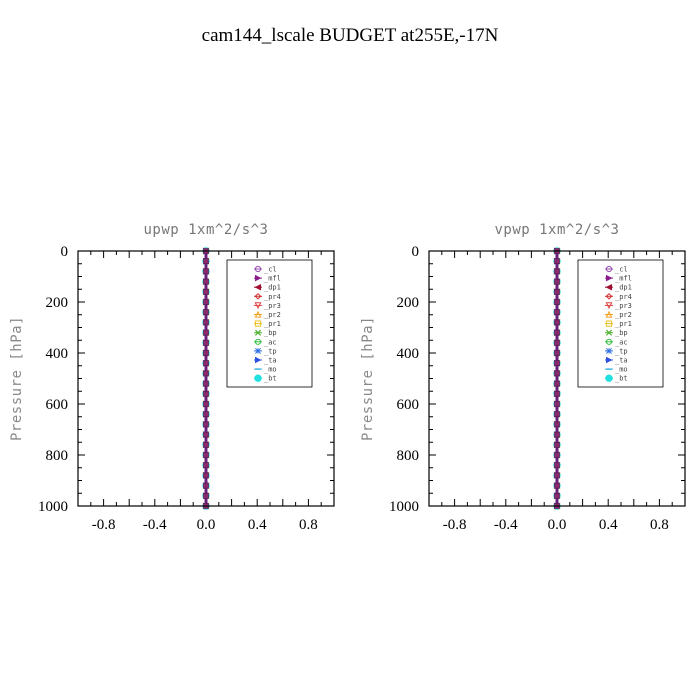 This screenshot has height=700, width=700. What do you see at coordinates (408, 303) in the screenshot?
I see `y-tick-label: 200` at bounding box center [408, 303].